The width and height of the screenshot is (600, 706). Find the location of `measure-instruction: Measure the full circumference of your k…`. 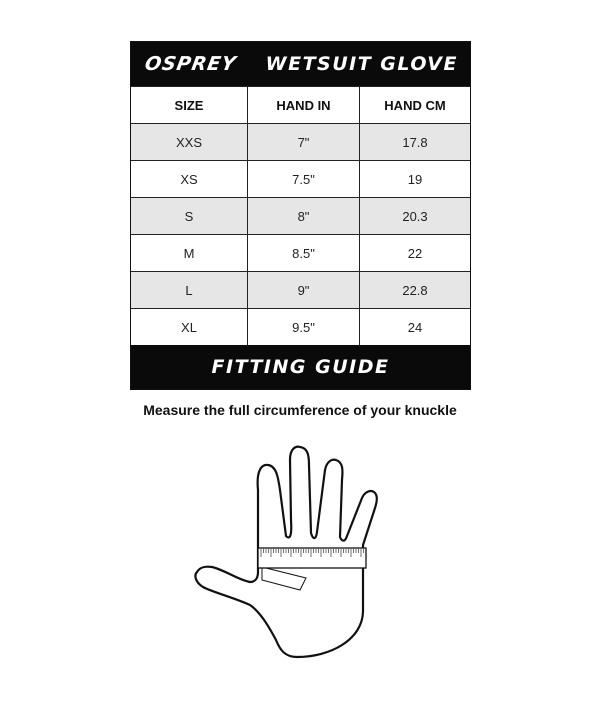

measure-instruction: Measure the full circumference of your k… is located at coordinates (300, 410).